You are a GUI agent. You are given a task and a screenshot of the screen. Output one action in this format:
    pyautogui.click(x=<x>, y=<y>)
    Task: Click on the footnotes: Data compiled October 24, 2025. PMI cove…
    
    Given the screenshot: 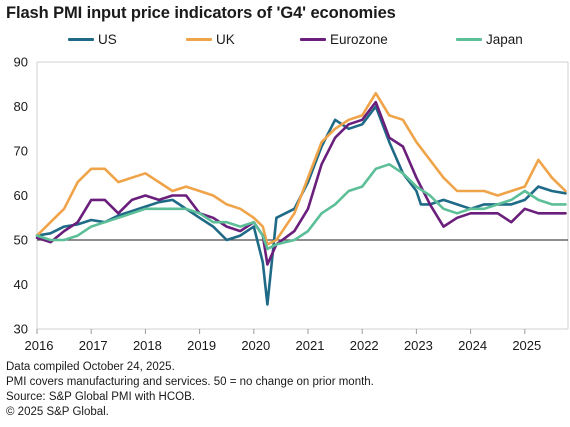 What is the action you would take?
    pyautogui.click(x=190, y=390)
    